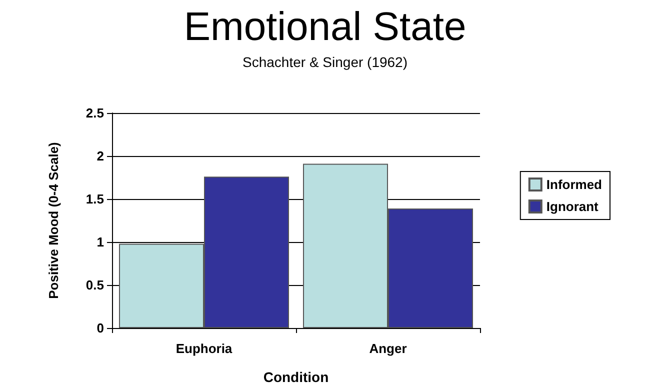  I want to click on y-tick-label: 0.5, so click(95, 285).